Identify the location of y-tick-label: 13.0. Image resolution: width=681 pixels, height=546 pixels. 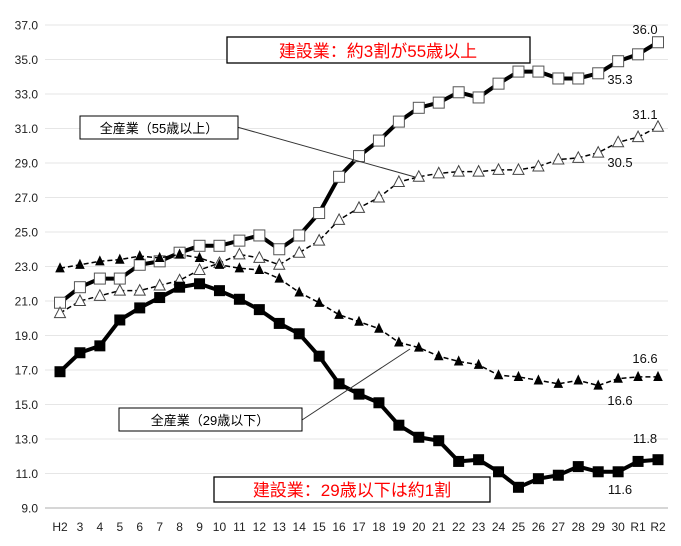
(27, 440).